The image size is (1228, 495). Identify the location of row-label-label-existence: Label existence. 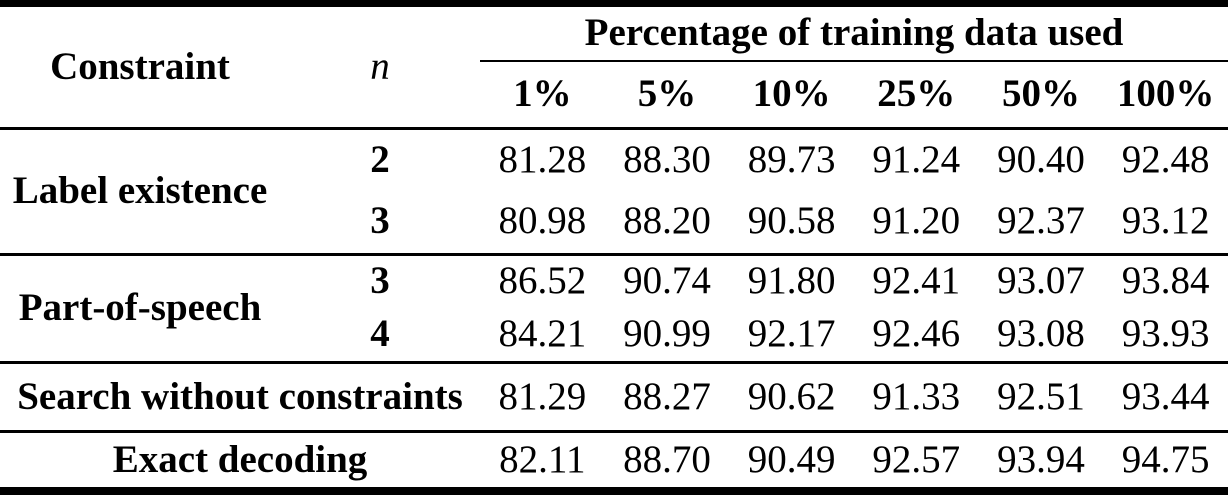
(140, 192).